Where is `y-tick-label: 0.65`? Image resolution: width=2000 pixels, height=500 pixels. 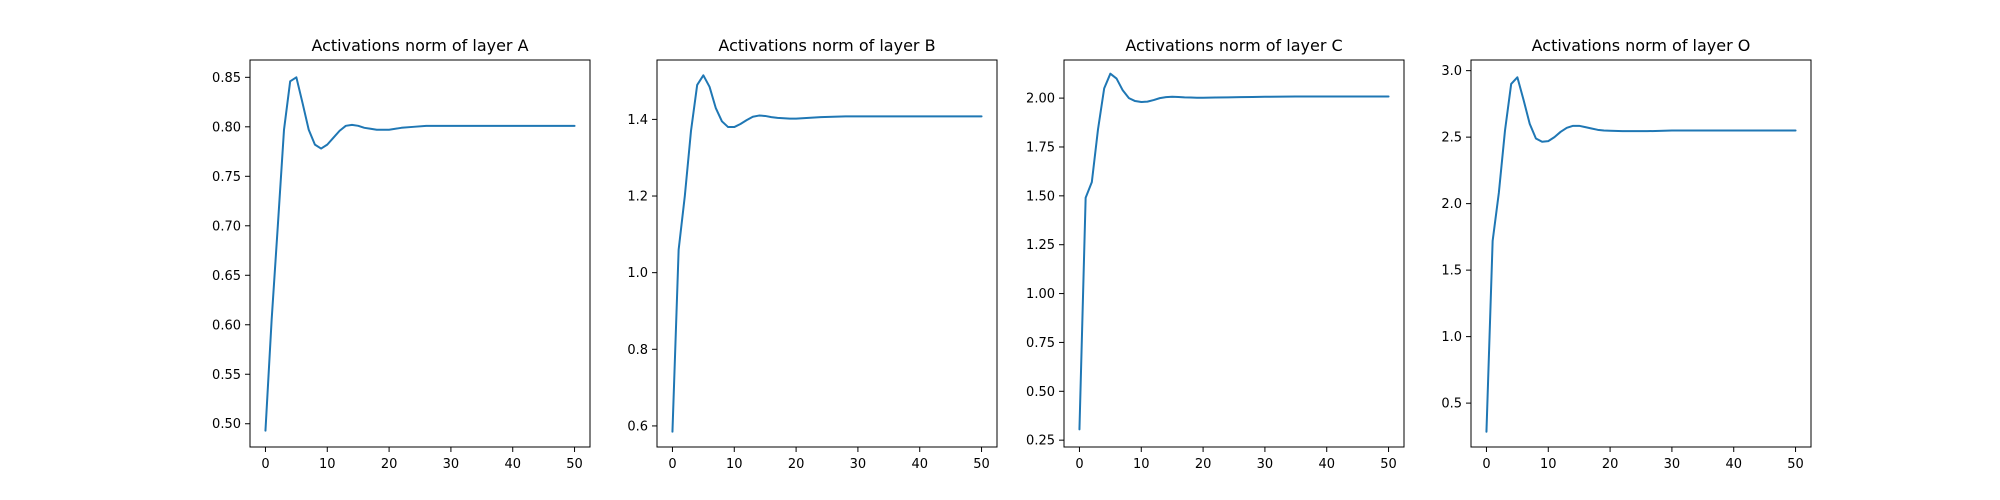 y-tick-label: 0.65 is located at coordinates (226, 276).